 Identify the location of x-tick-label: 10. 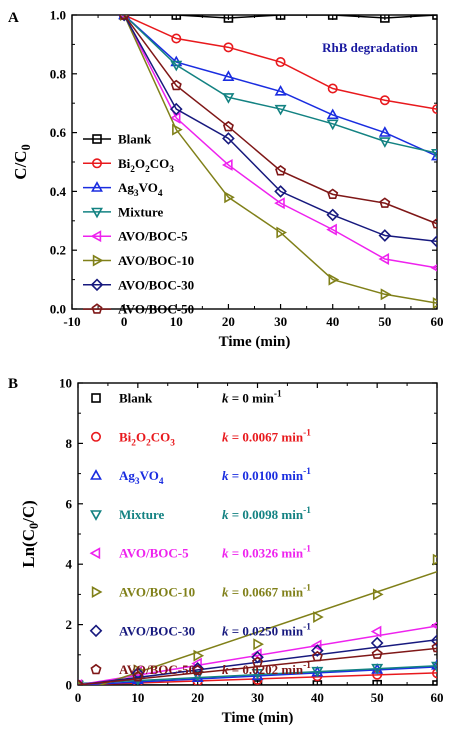
(176, 321).